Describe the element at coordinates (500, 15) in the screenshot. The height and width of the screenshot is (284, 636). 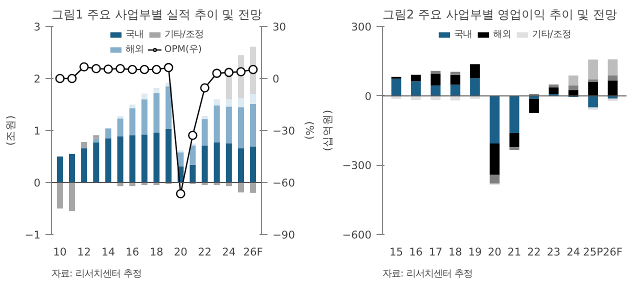
I see `chart-title: 그림2 주요 사업부별 영업이익 추이 및 전망` at that location.